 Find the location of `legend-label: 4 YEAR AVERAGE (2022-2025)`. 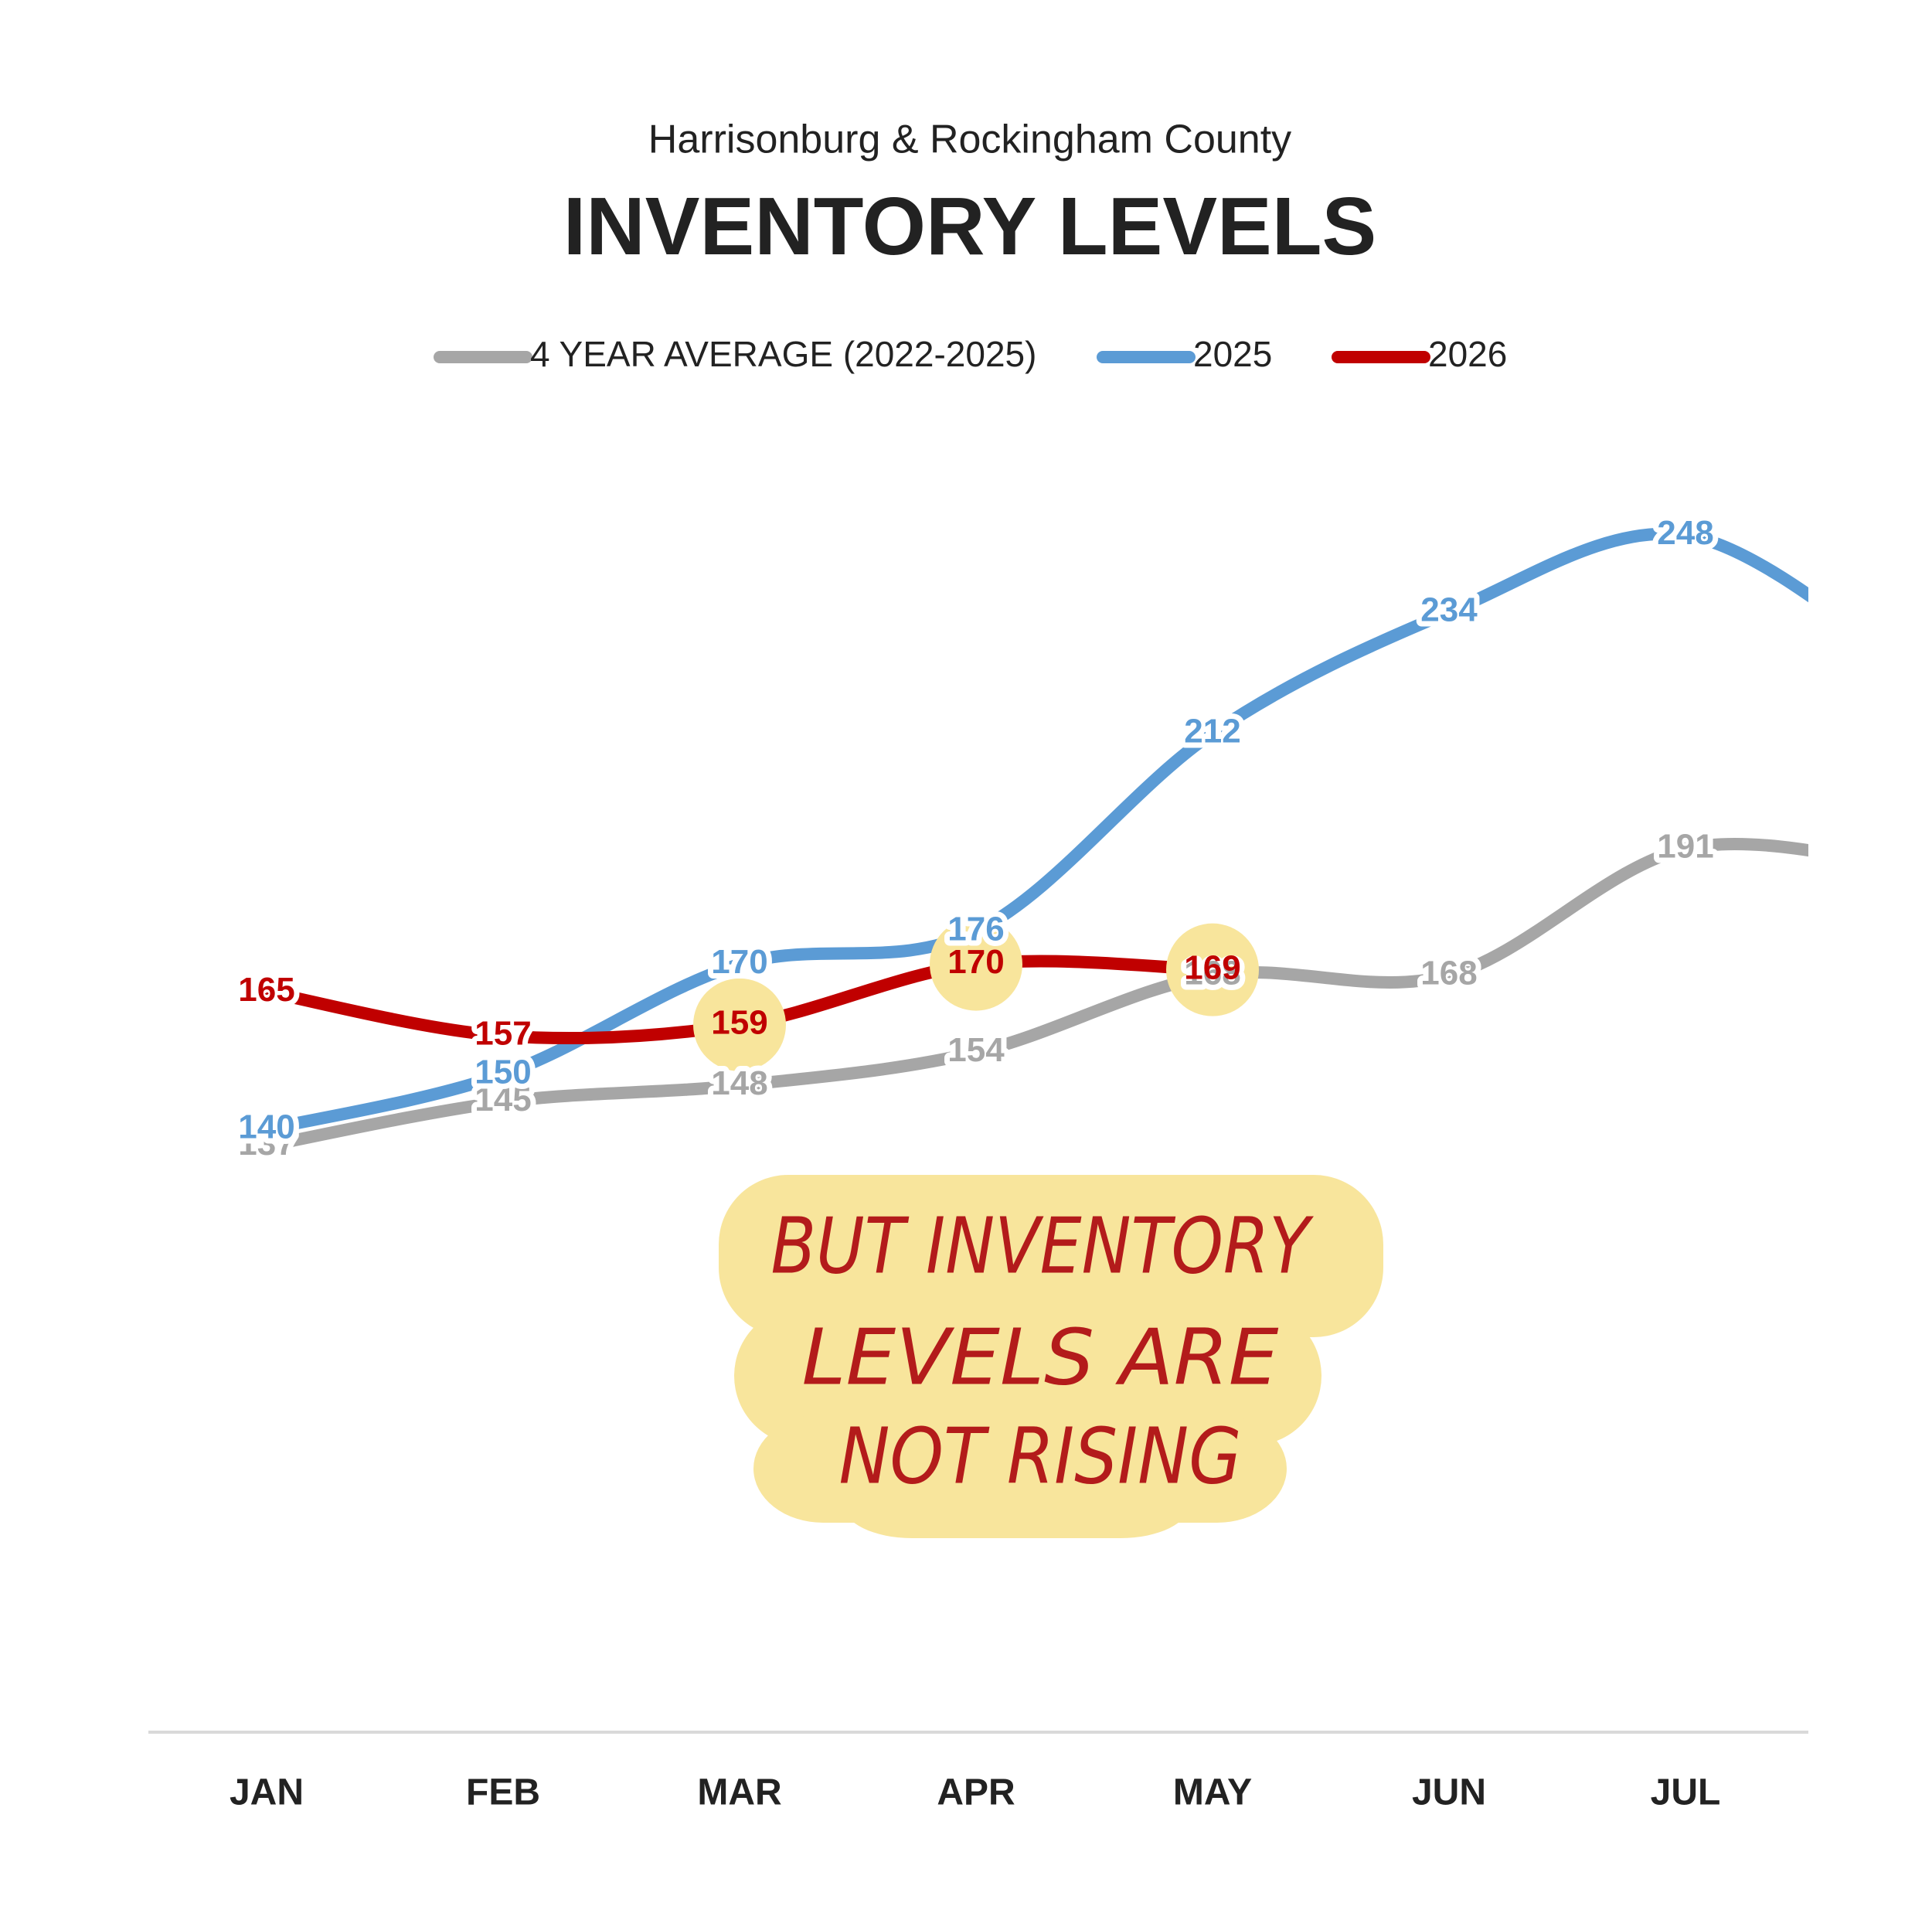

legend-label: 4 YEAR AVERAGE (2022-2025) is located at coordinates (783, 354).